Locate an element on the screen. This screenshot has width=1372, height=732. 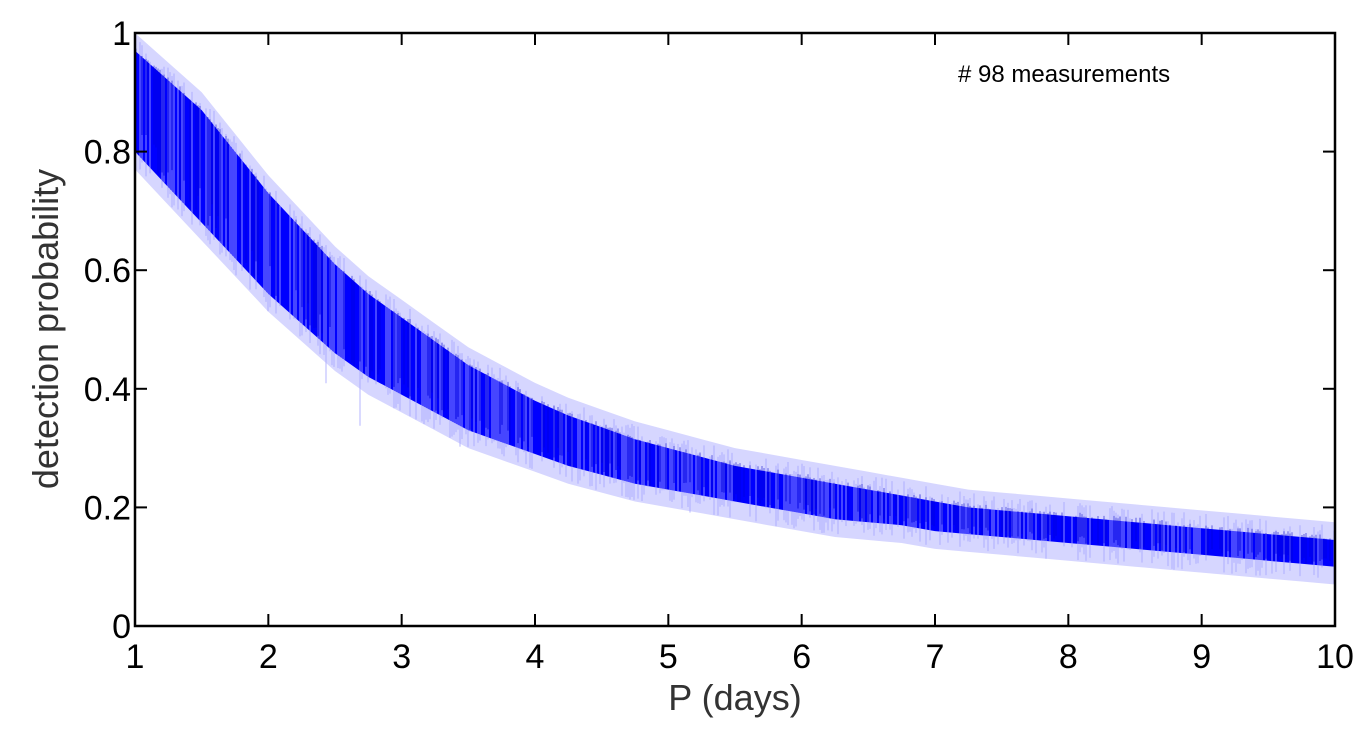
x-axis-title: P (days) is located at coordinates (734, 697).